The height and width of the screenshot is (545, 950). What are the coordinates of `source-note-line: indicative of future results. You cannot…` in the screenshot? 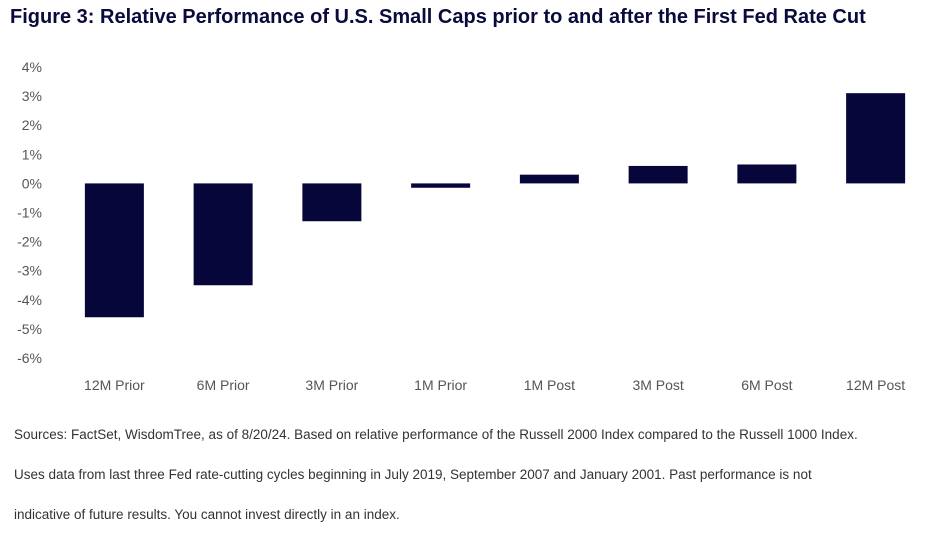 It's located at (207, 514).